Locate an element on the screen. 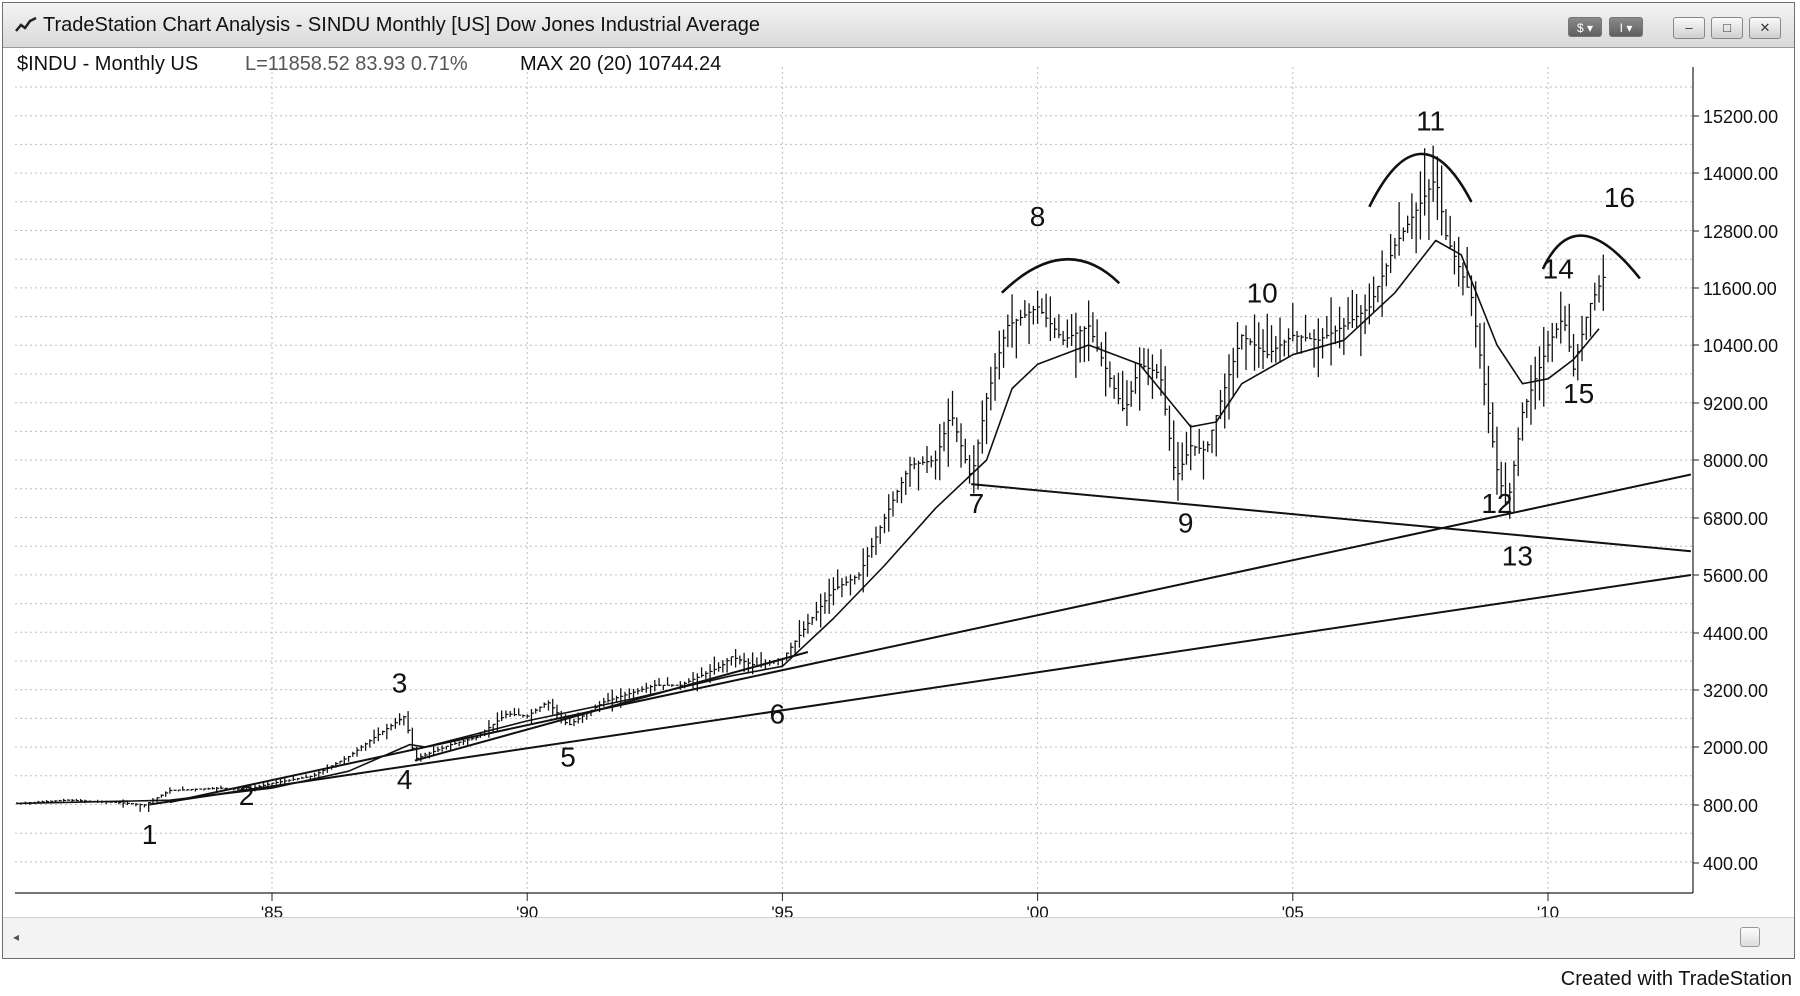  wave-label: 2 is located at coordinates (247, 795).